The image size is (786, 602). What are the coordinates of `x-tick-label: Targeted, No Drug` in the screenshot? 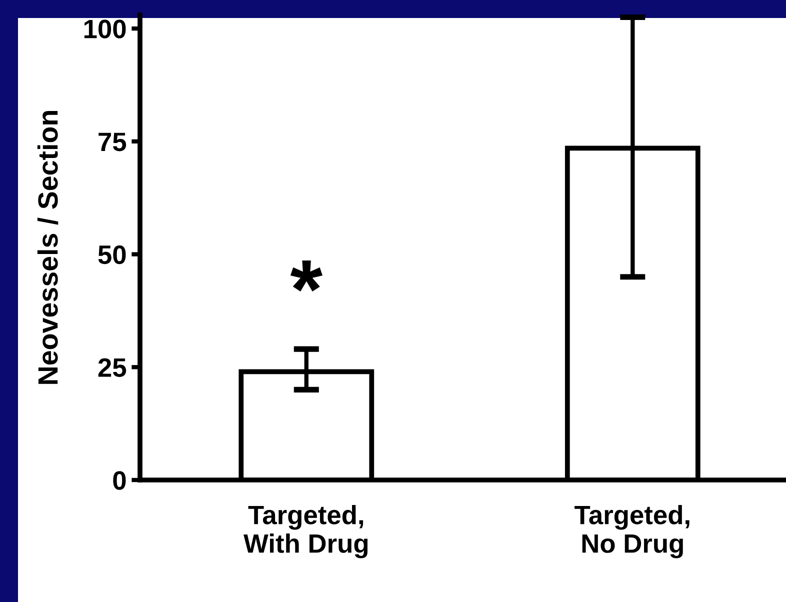 It's located at (632, 531).